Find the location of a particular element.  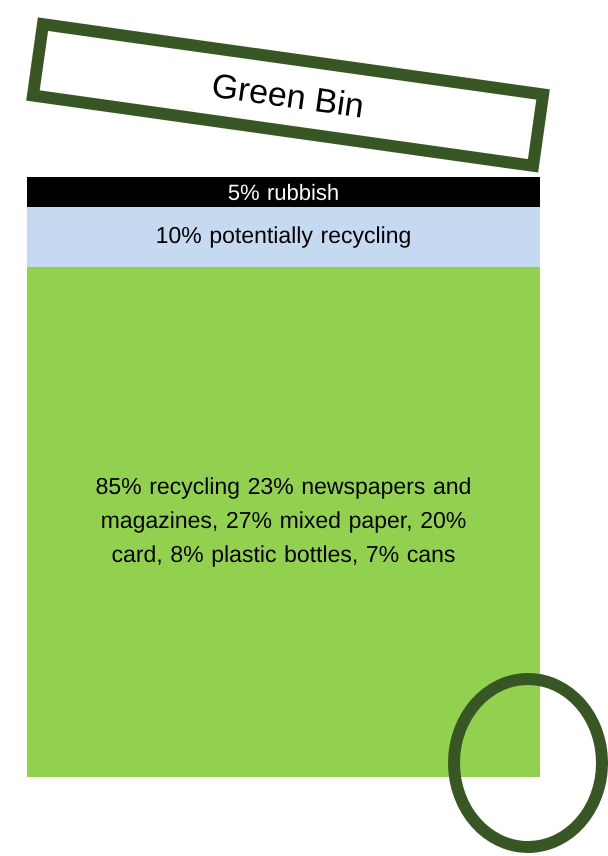

data-label: 10% potentially recycling is located at coordinates (283, 237).